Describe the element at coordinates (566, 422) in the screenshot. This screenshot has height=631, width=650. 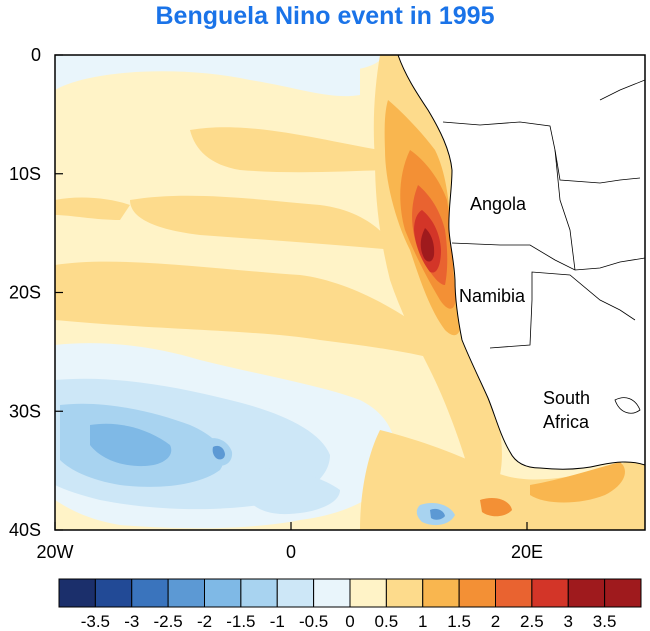
I see `country-label-south-africa-line2: Africa` at that location.